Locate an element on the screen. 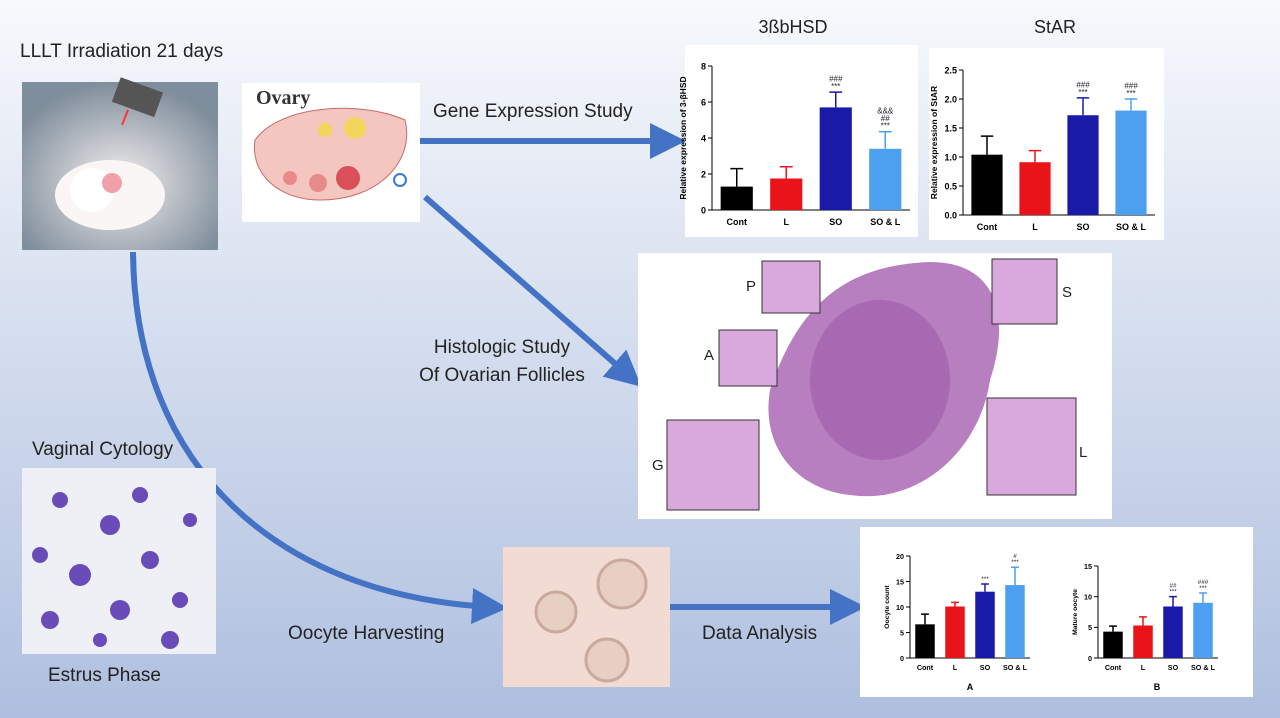 The image size is (1280, 718). step-label: Histologic Study is located at coordinates (502, 347).